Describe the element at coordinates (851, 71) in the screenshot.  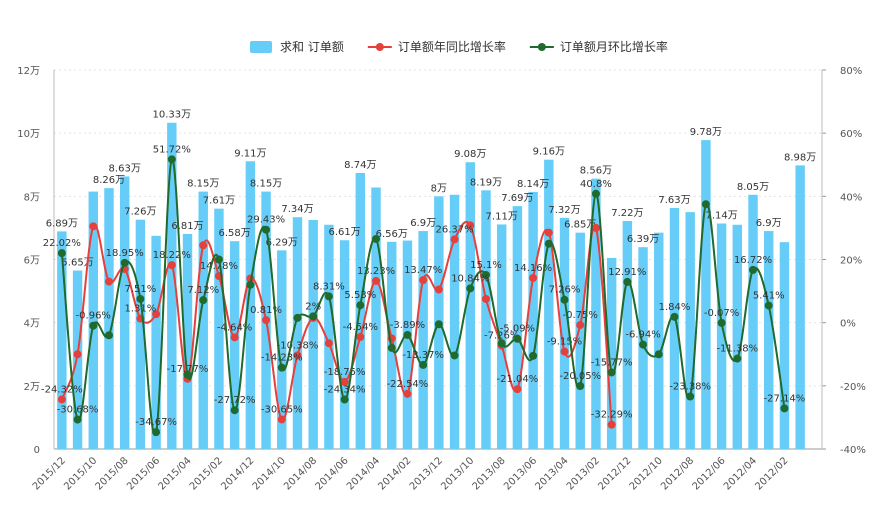
I see `y2-tick-label: 80%` at that location.